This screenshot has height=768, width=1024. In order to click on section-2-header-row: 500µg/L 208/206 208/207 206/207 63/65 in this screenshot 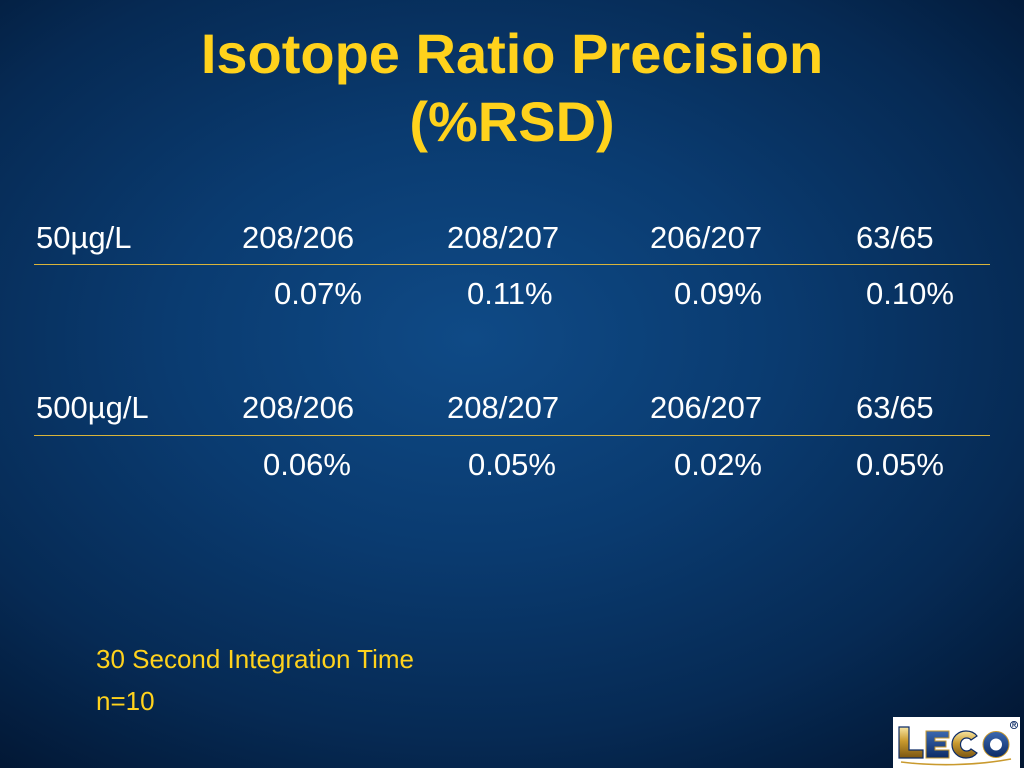, I will do `click(512, 408)`.